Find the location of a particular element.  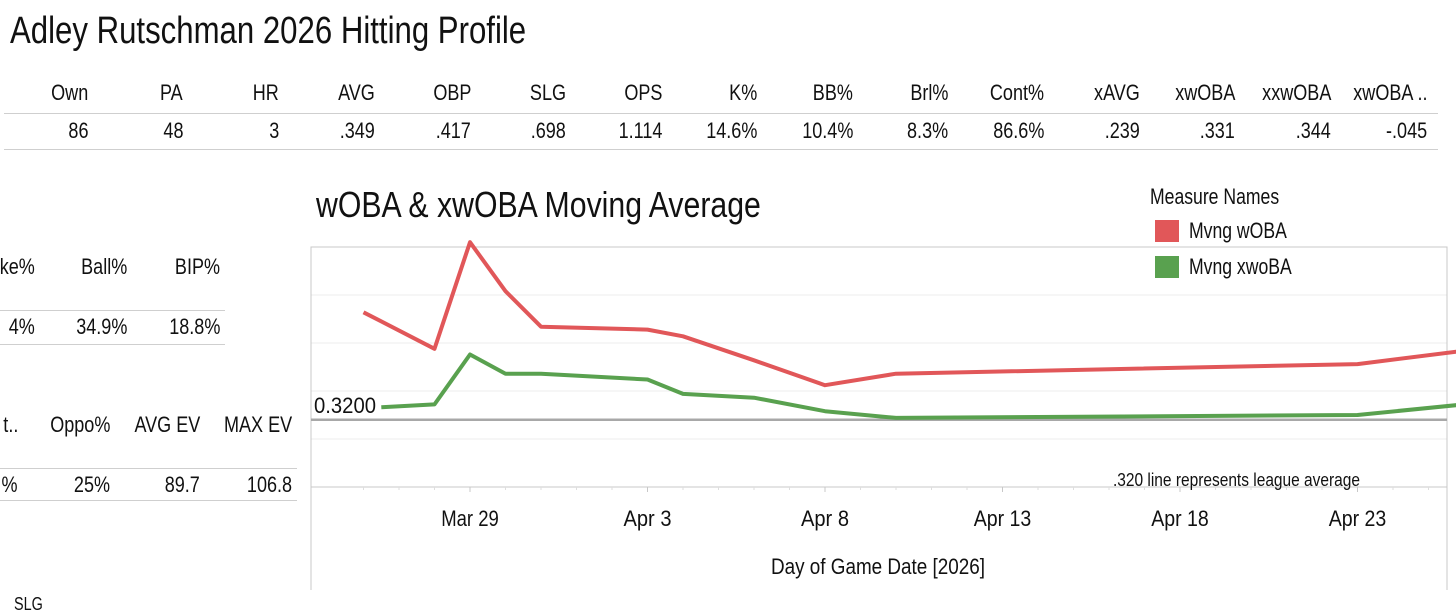

legend-title: Measure Names is located at coordinates (1230, 197).